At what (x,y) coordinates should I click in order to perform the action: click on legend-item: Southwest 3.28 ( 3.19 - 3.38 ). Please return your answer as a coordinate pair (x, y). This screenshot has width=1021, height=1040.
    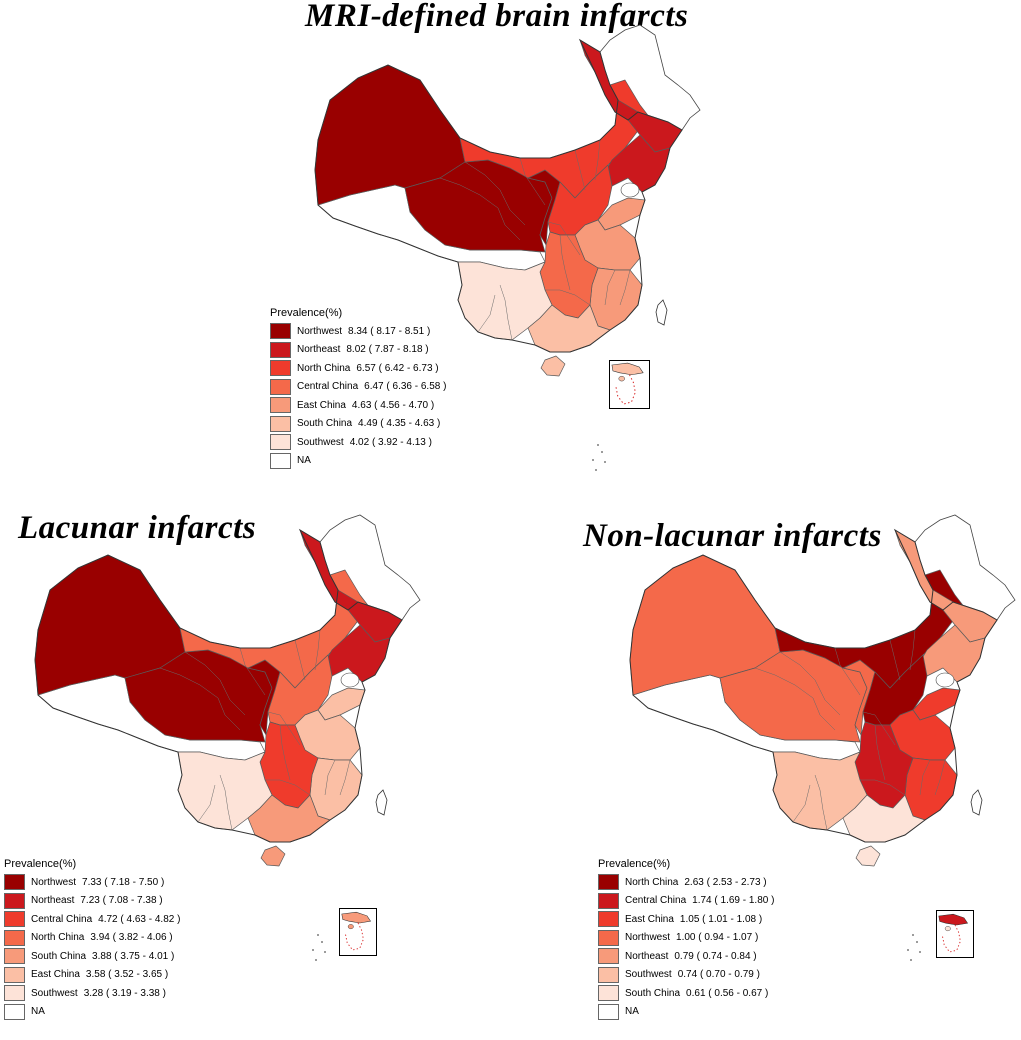
    Looking at the image, I should click on (92, 993).